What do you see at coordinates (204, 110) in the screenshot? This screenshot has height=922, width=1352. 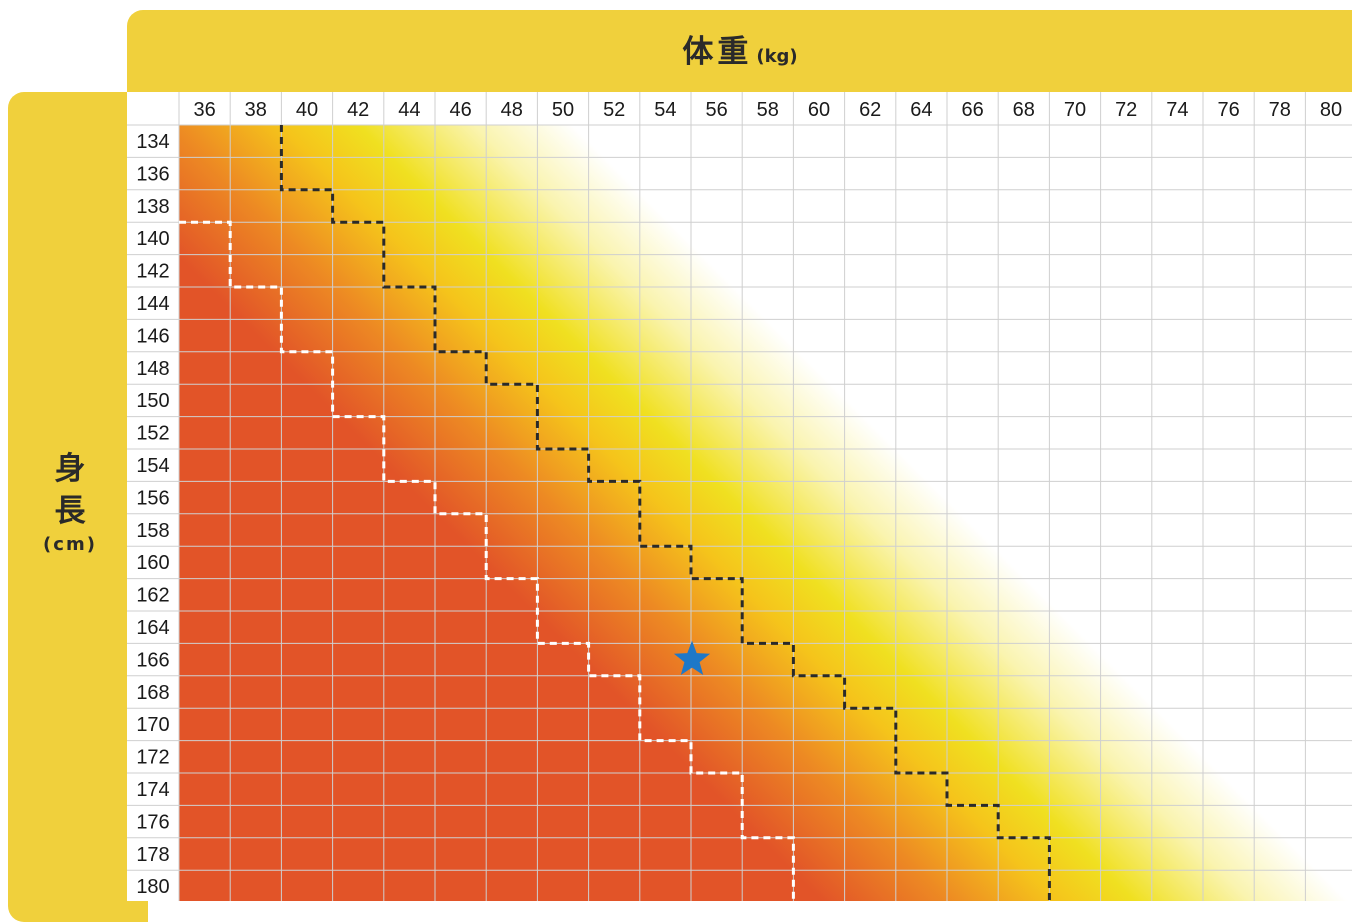 I see `x-tick-label: 36` at bounding box center [204, 110].